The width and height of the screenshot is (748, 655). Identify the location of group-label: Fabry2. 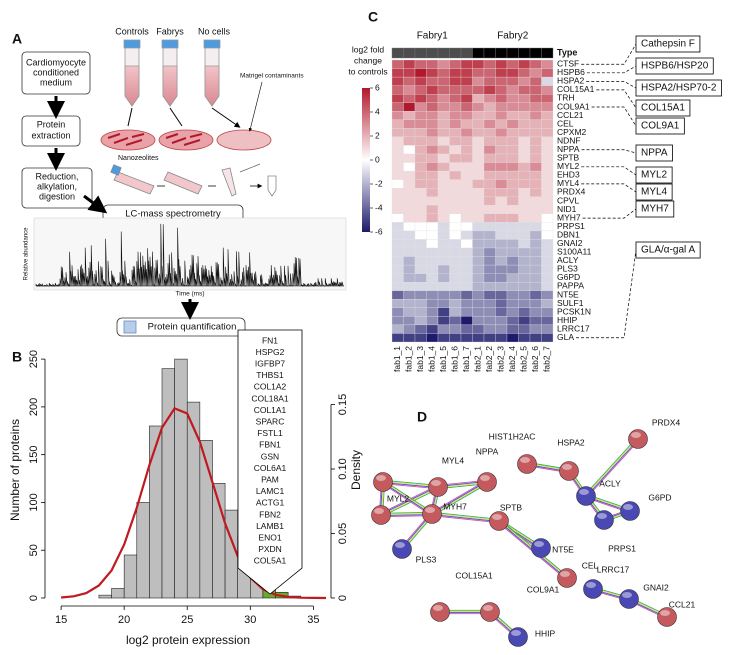
(513, 36).